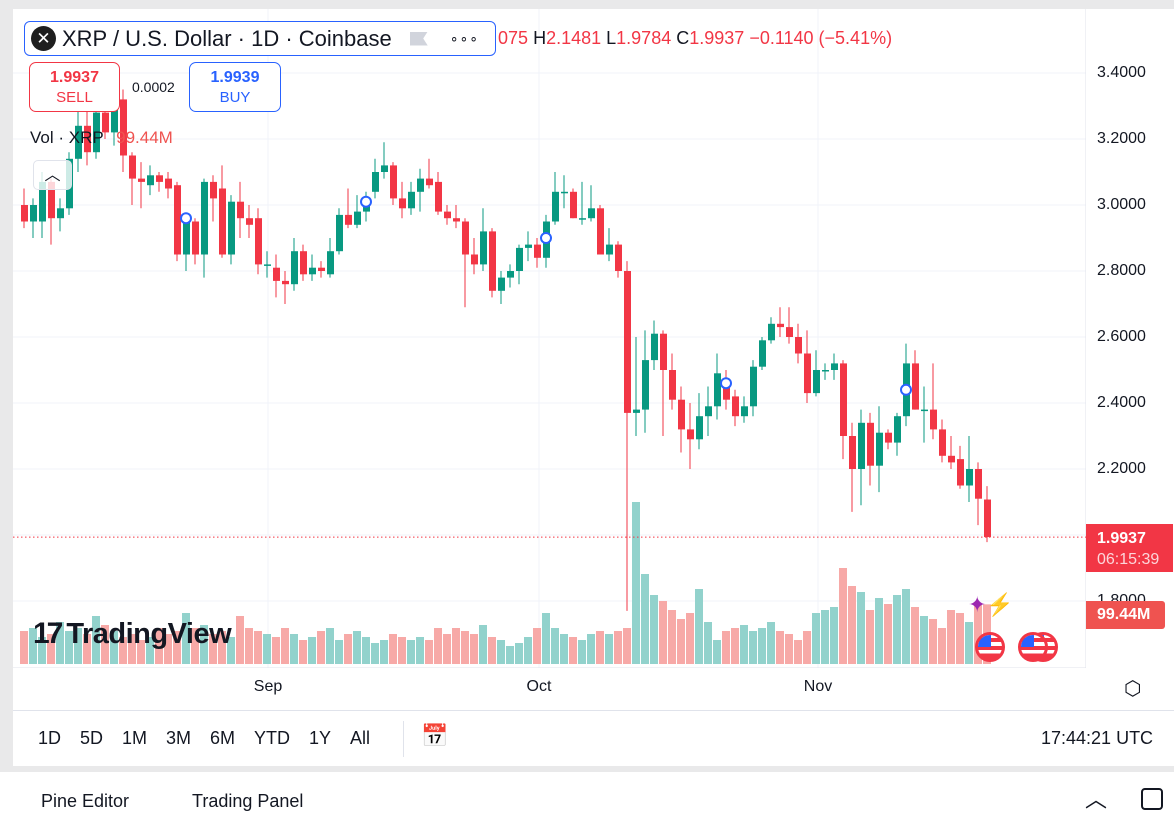 The image size is (1174, 817). Describe the element at coordinates (260, 38) in the screenshot. I see `symbol-info-box: ✕ XRP / U.S. Dollar · 1D · Coinbase ∘∘∘` at that location.